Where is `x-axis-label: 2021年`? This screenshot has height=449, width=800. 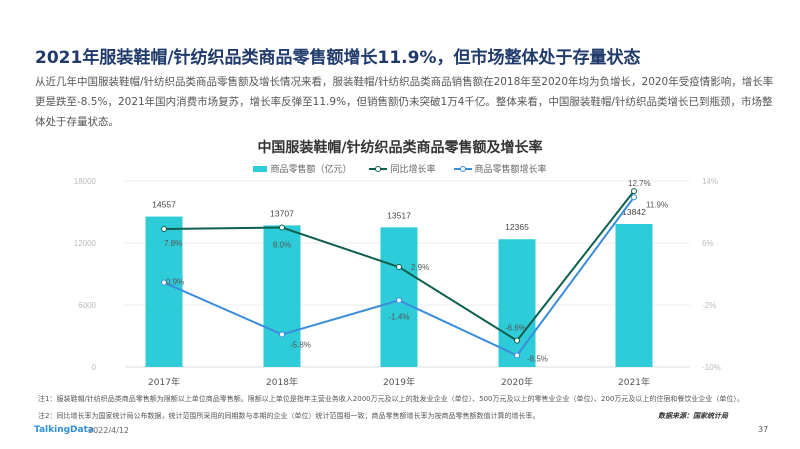
x-axis-label: 2021年 is located at coordinates (634, 382).